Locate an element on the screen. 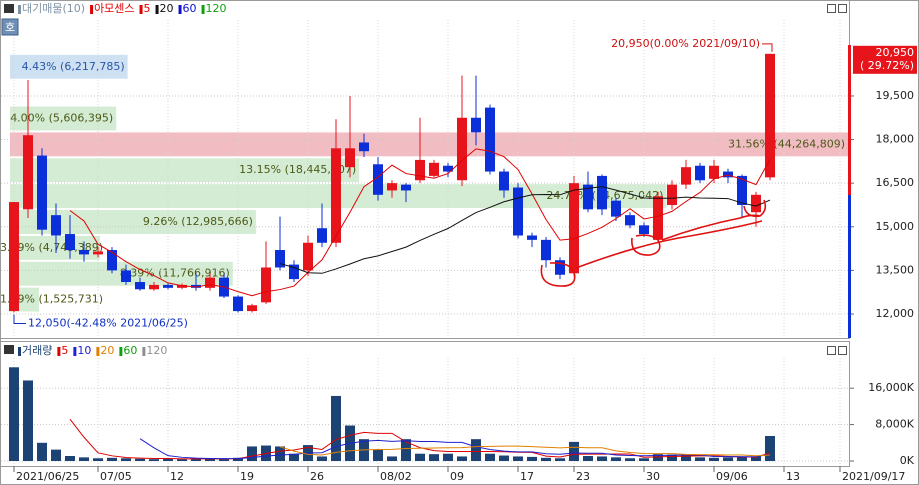  legend-label: 대기매물(10) is located at coordinates (53, 8).